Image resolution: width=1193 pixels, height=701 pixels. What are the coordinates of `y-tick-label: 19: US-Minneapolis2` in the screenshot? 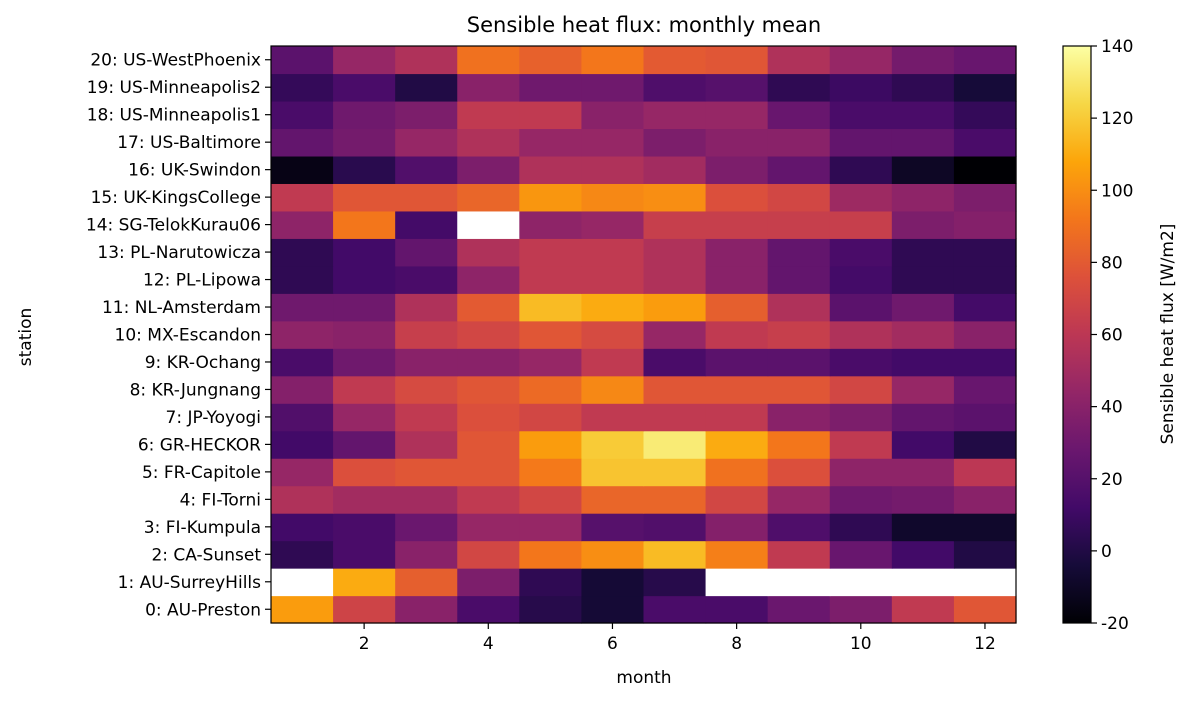 It's located at (174, 88).